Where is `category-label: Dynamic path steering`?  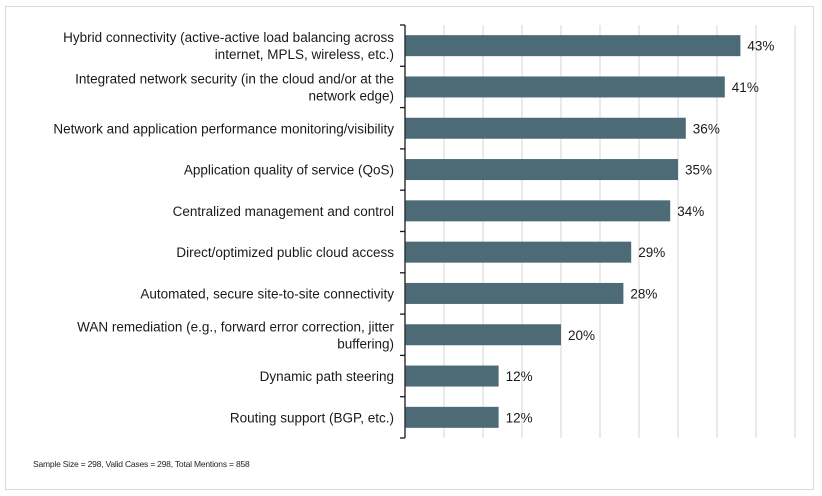 category-label: Dynamic path steering is located at coordinates (327, 376).